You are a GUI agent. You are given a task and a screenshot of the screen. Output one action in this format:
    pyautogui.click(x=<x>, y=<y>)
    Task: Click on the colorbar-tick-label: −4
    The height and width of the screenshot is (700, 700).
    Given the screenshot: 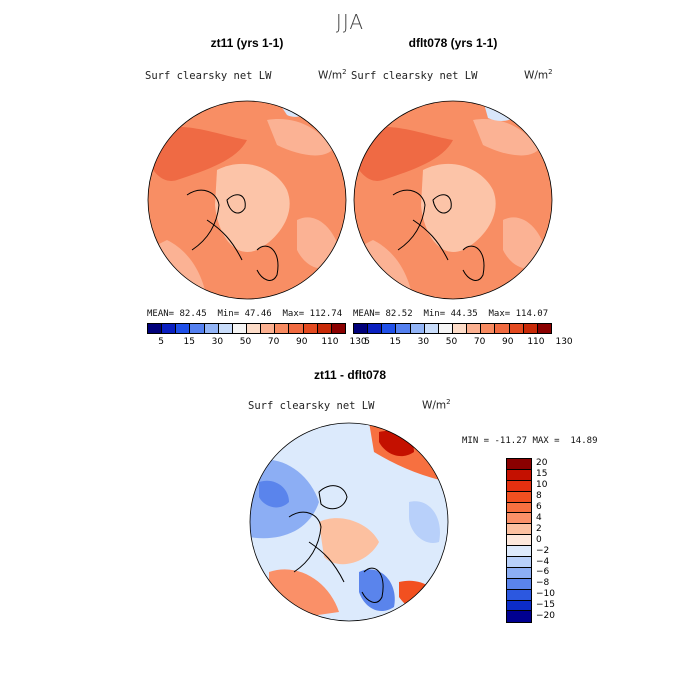 What is the action you would take?
    pyautogui.click(x=543, y=561)
    